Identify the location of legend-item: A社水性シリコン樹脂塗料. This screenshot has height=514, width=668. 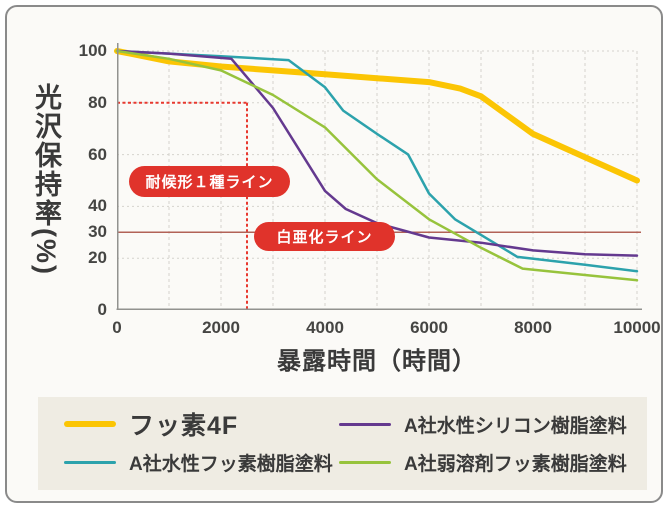
(493, 424).